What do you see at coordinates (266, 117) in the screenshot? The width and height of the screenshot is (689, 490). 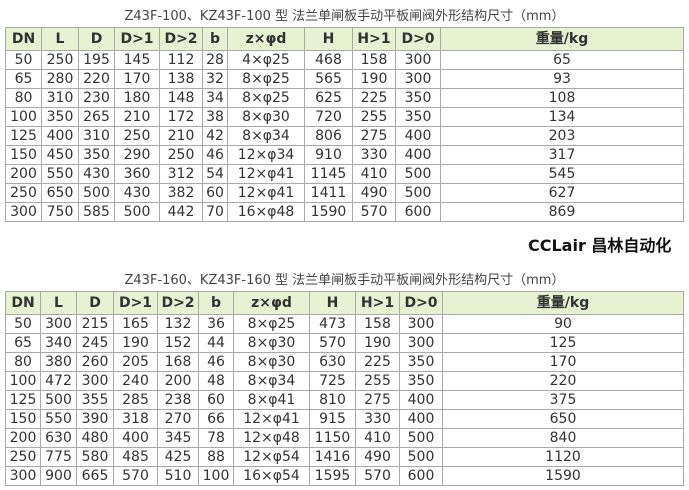 I see `table-cell: 8×φ30` at bounding box center [266, 117].